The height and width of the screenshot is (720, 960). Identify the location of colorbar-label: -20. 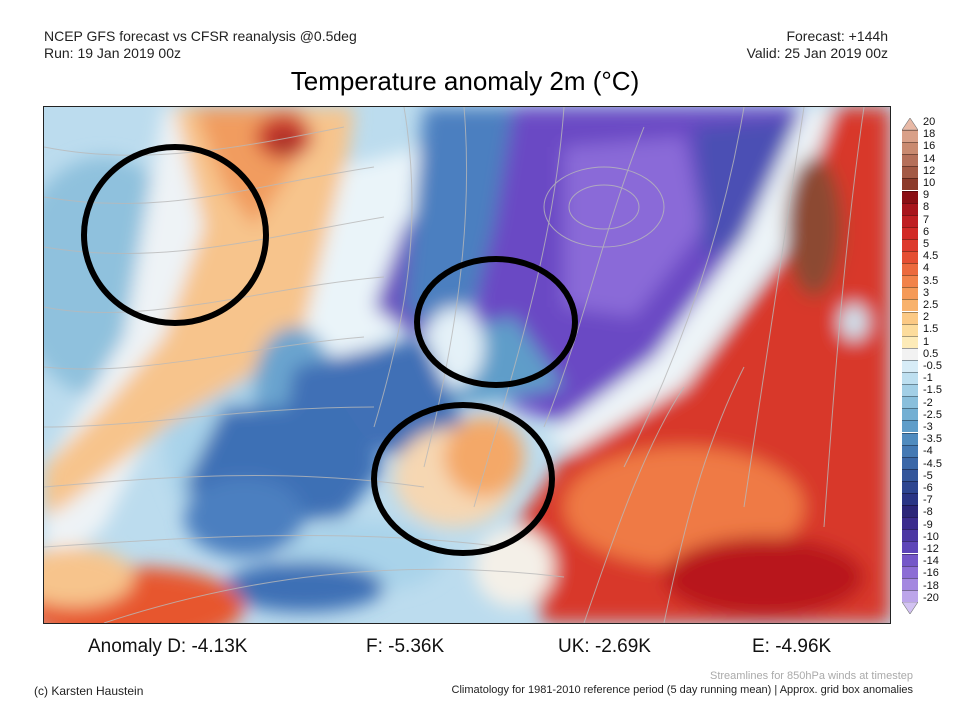
(931, 597).